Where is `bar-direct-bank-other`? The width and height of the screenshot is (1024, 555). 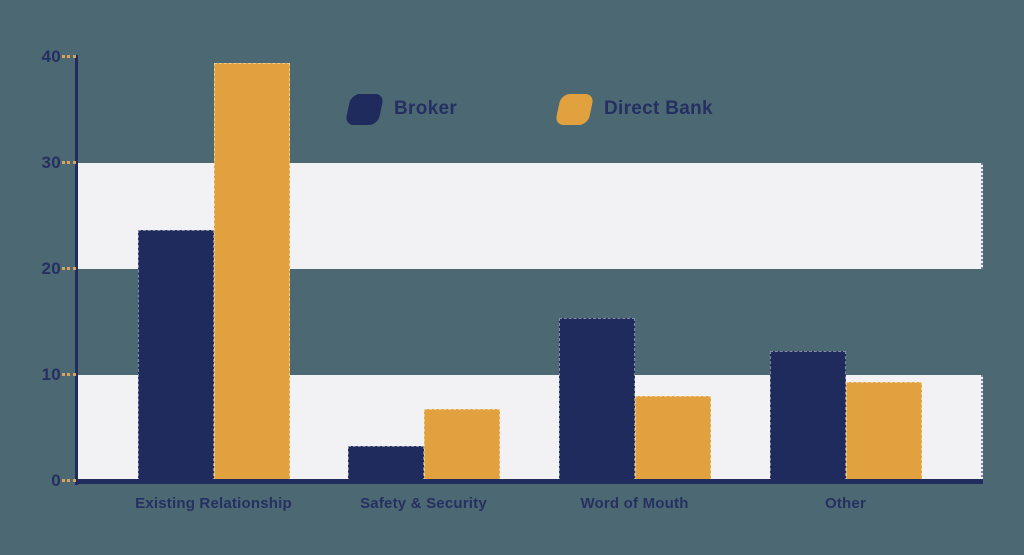
bar-direct-bank-other is located at coordinates (883, 431).